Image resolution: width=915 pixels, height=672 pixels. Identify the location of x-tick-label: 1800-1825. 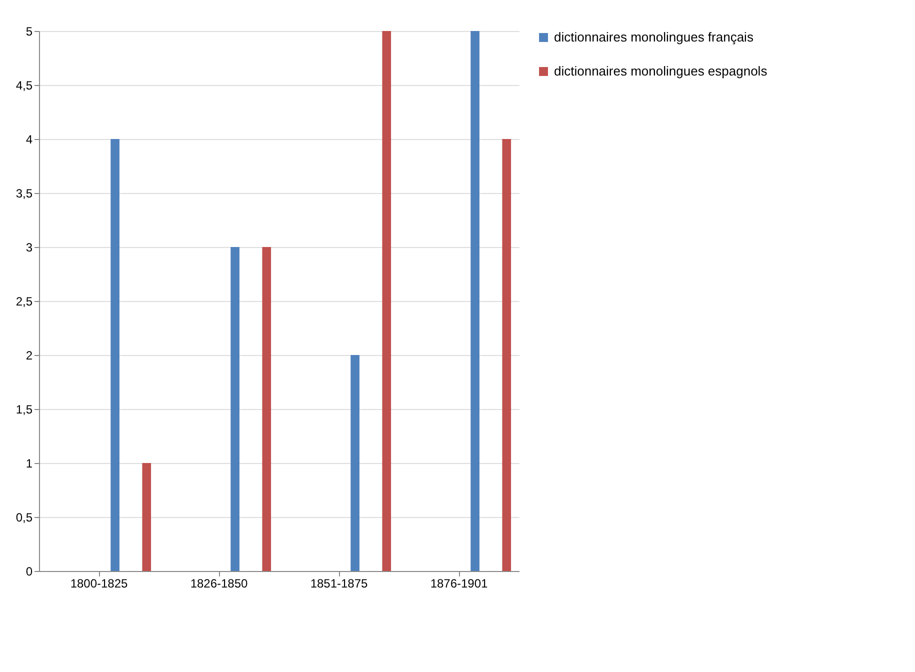
(99, 583).